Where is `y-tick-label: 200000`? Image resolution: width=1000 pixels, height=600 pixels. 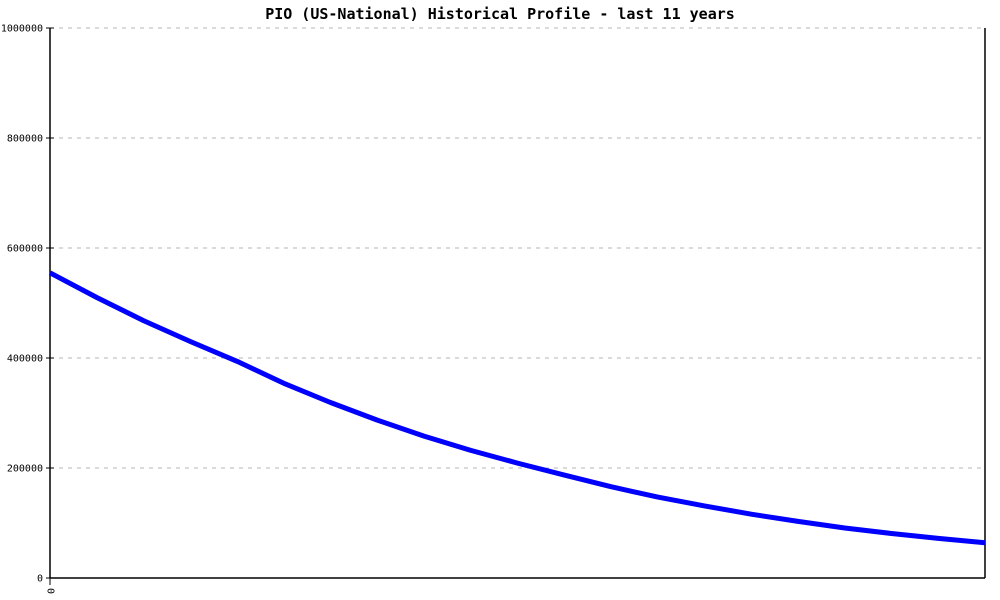 y-tick-label: 200000 is located at coordinates (25, 469).